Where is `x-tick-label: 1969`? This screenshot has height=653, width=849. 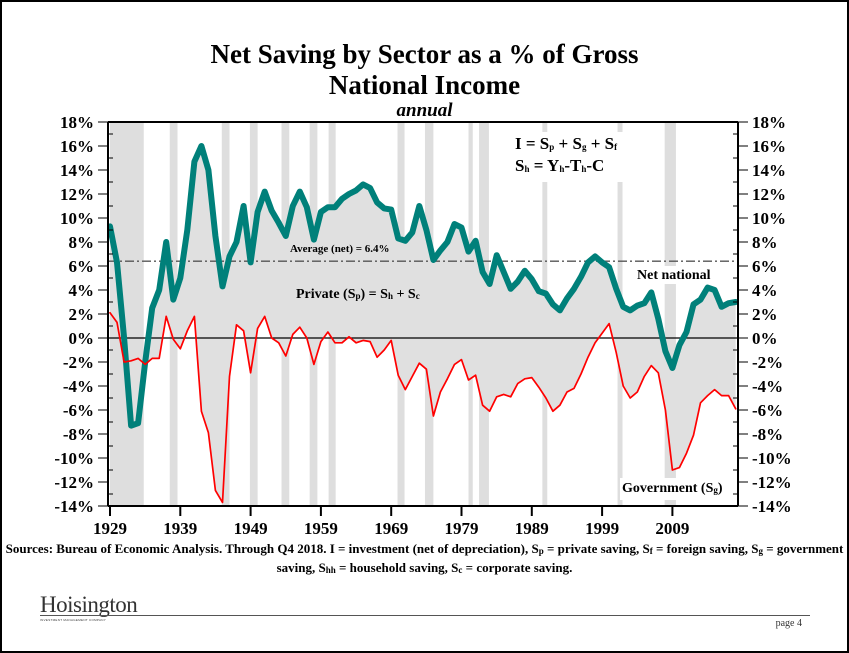
x-tick-label: 1969 is located at coordinates (391, 528).